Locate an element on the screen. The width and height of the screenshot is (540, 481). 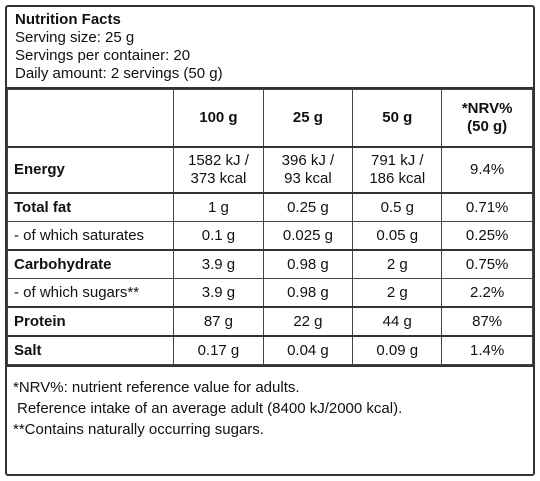
cell-line: 50 g is located at coordinates (397, 117).